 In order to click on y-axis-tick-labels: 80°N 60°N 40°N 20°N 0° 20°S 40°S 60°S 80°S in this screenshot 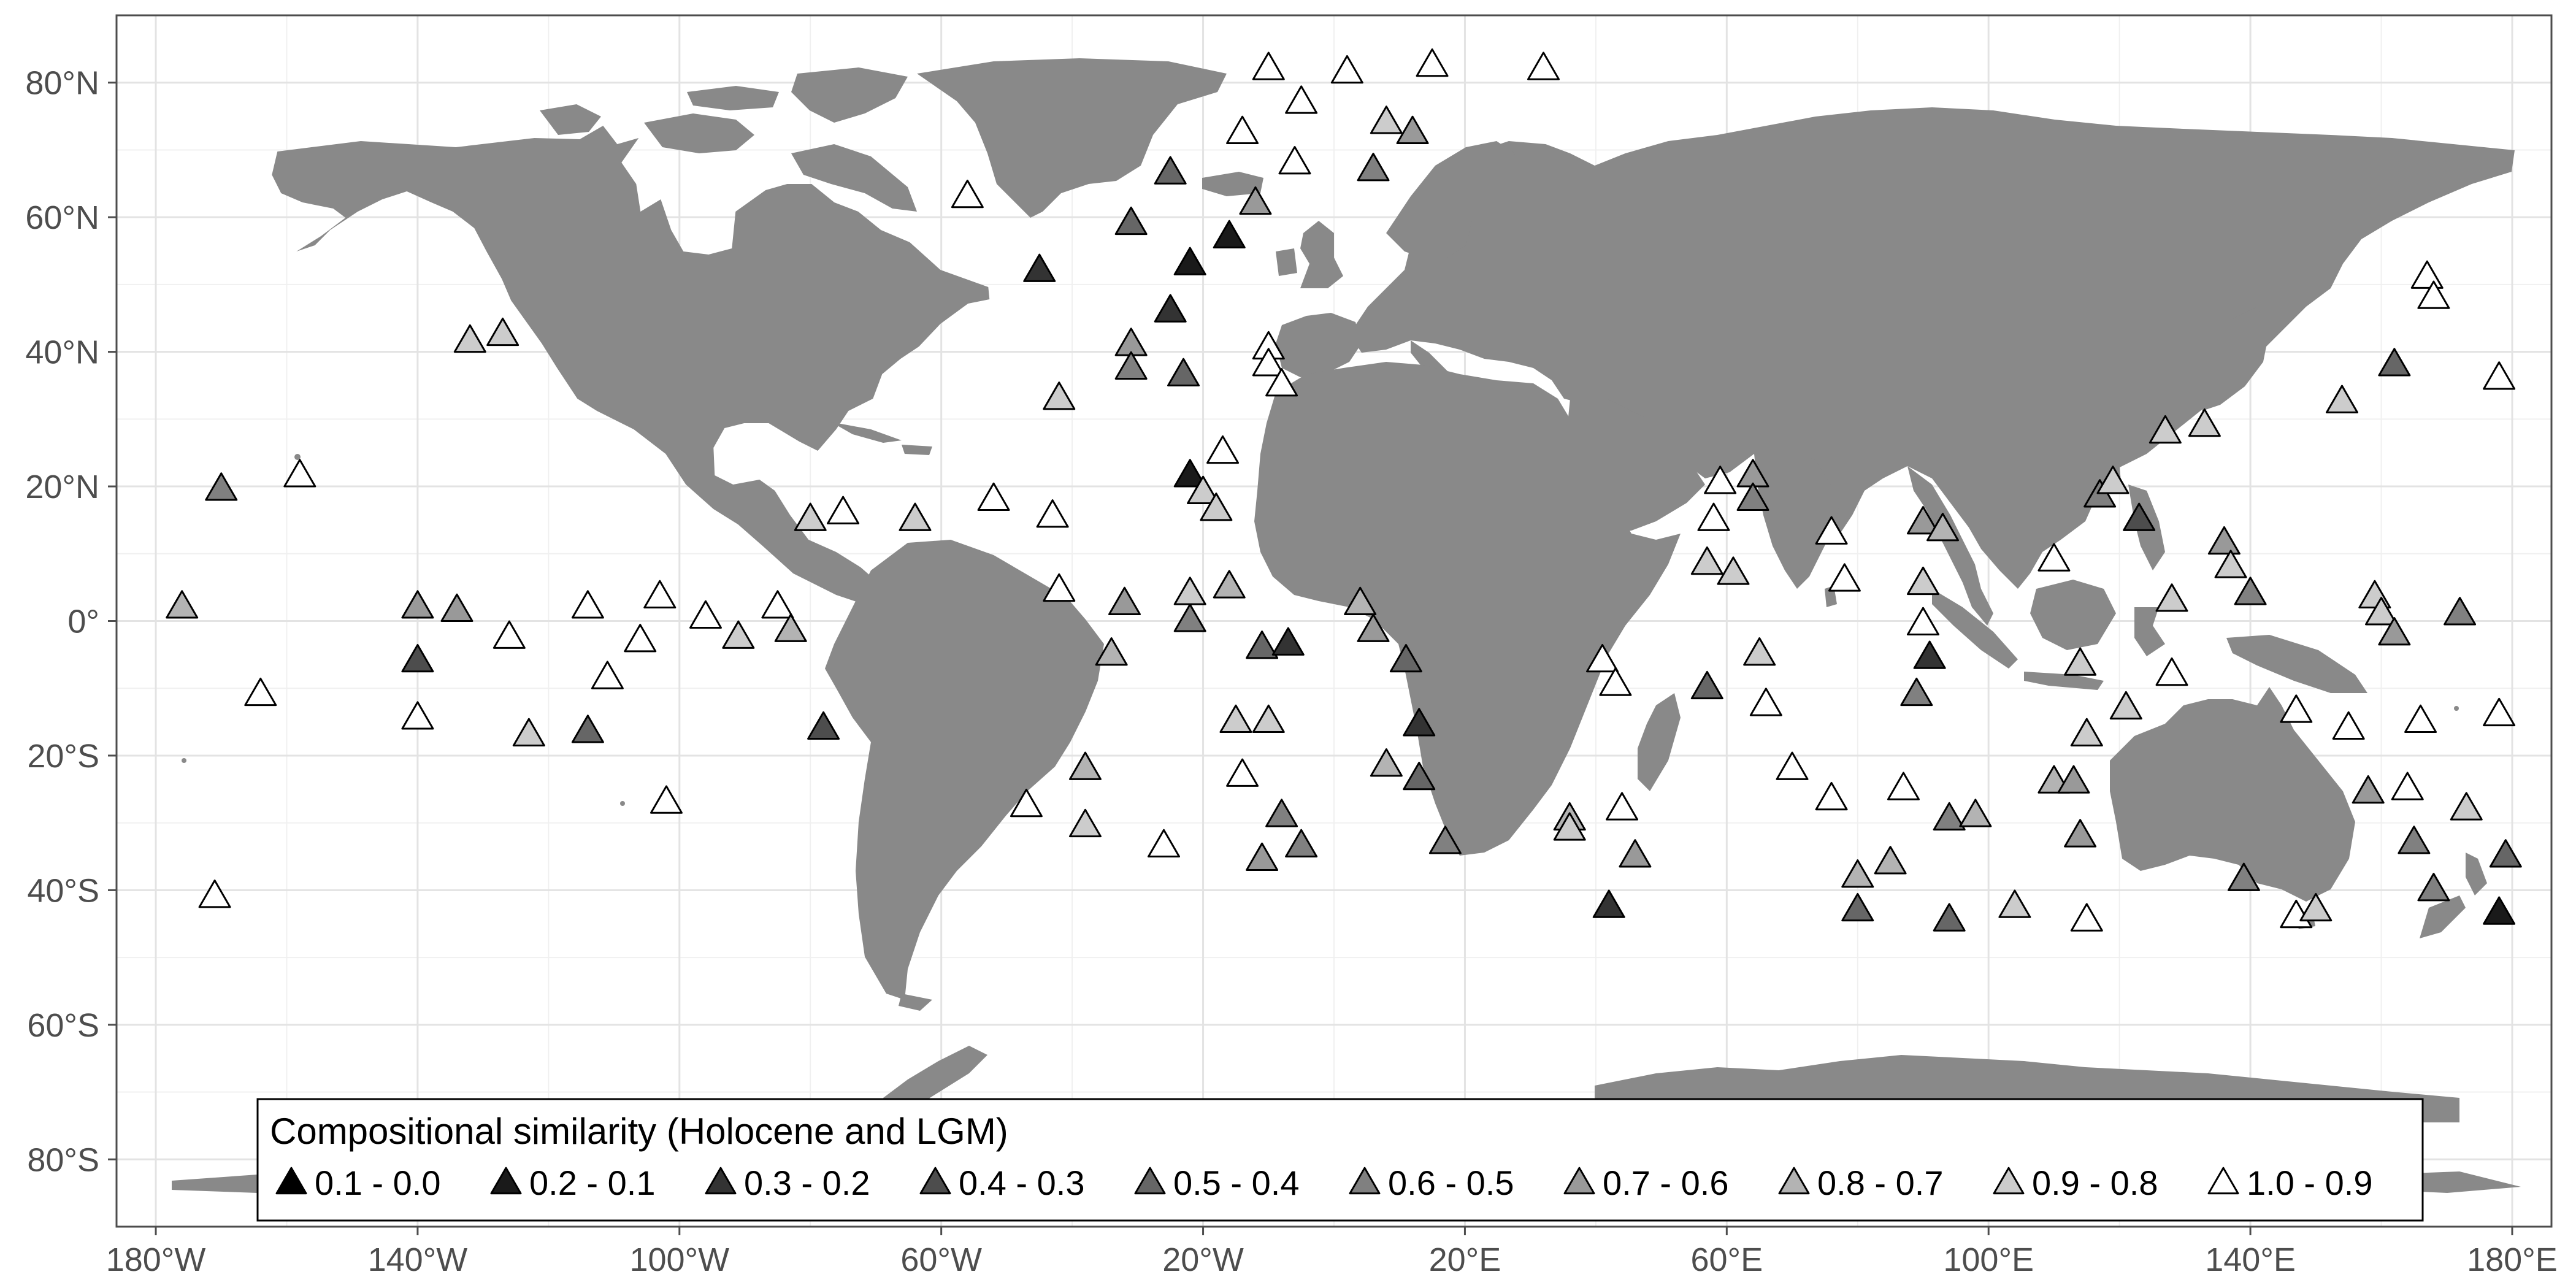, I will do `click(62, 622)`.